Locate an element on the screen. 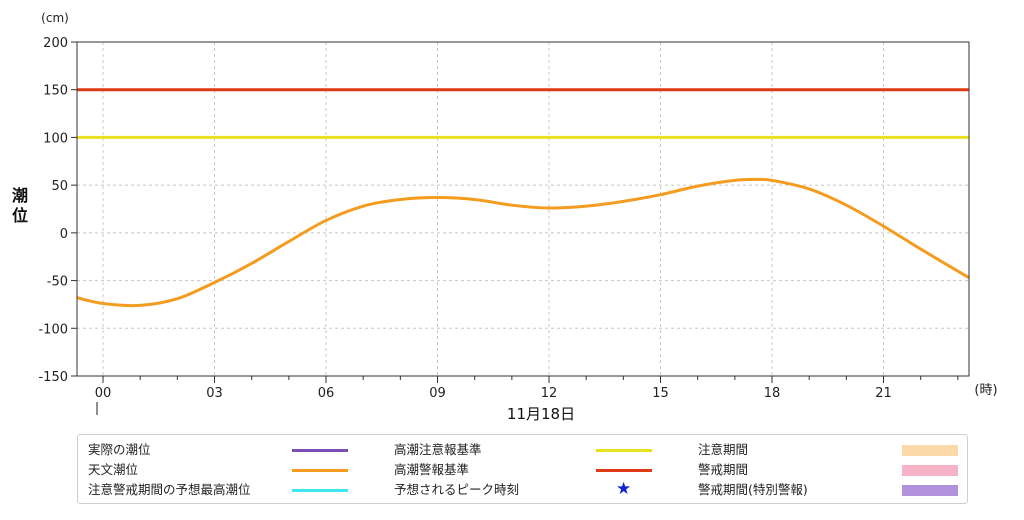 The image size is (1024, 520). y-unit-label: (cm) is located at coordinates (55, 18).